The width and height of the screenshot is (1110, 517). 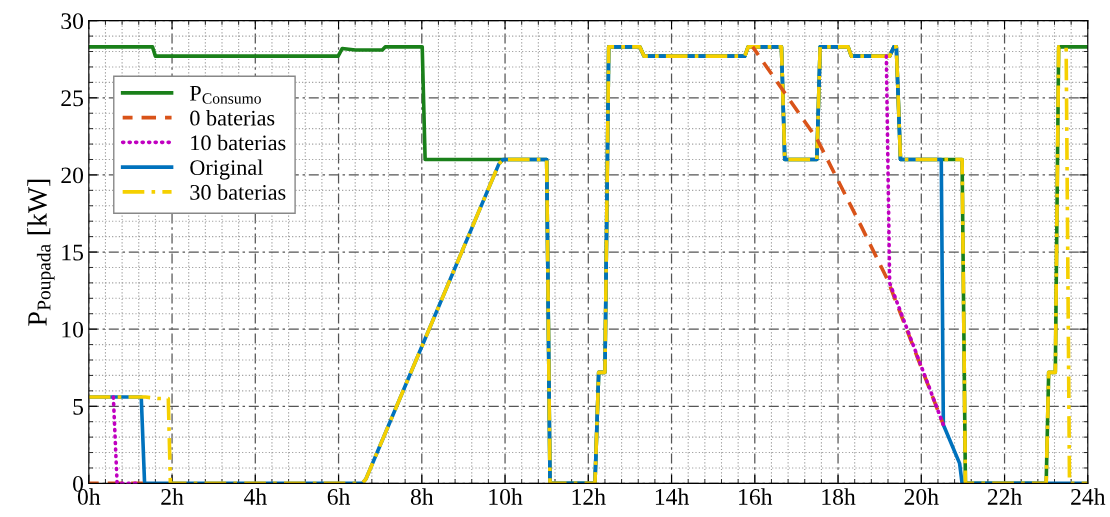 I want to click on x-tick-label: 12h, so click(x=589, y=496).